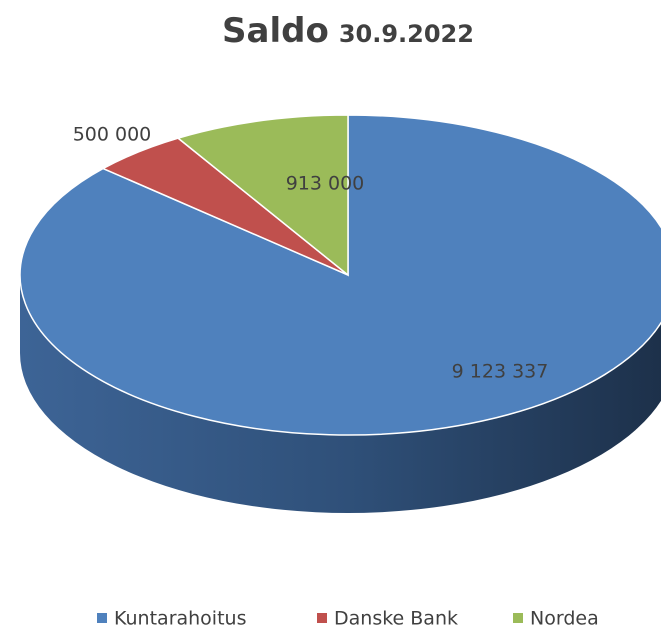 This screenshot has height=633, width=661. What do you see at coordinates (564, 619) in the screenshot?
I see `legend-label: Nordea` at bounding box center [564, 619].